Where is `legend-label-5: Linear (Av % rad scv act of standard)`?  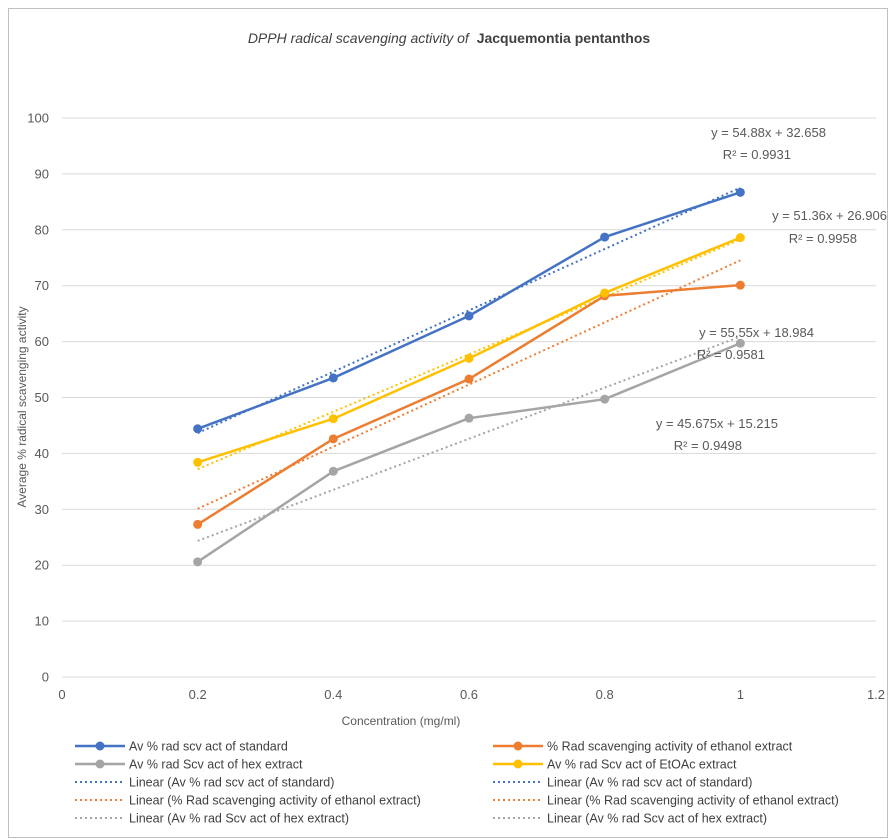
legend-label-5: Linear (Av % rad scv act of standard) is located at coordinates (649, 783).